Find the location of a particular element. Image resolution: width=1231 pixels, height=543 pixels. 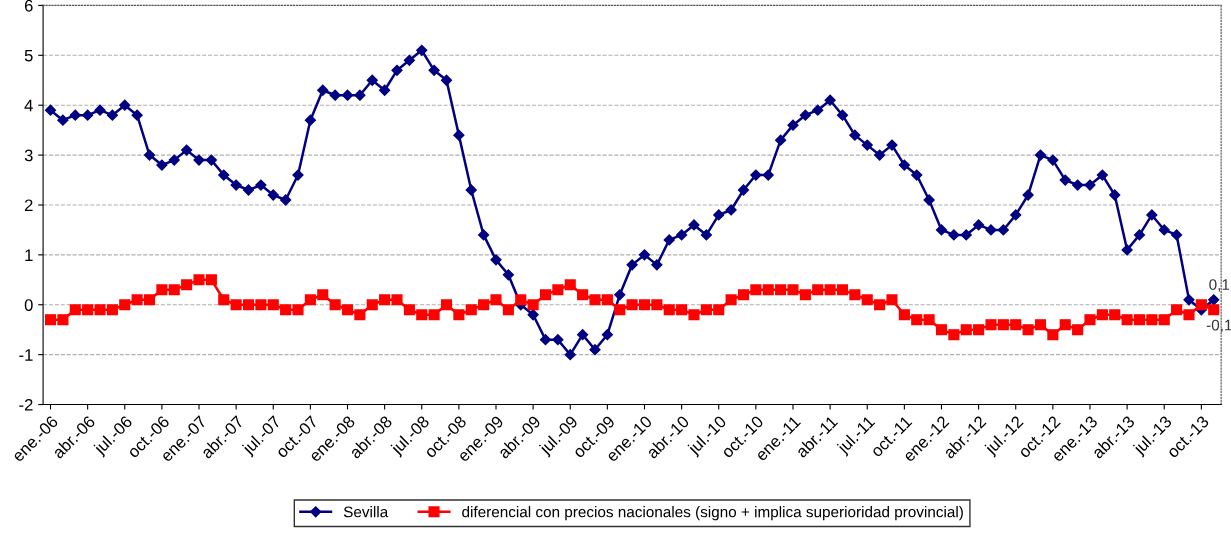

y-tick-label: 5 is located at coordinates (28, 55).